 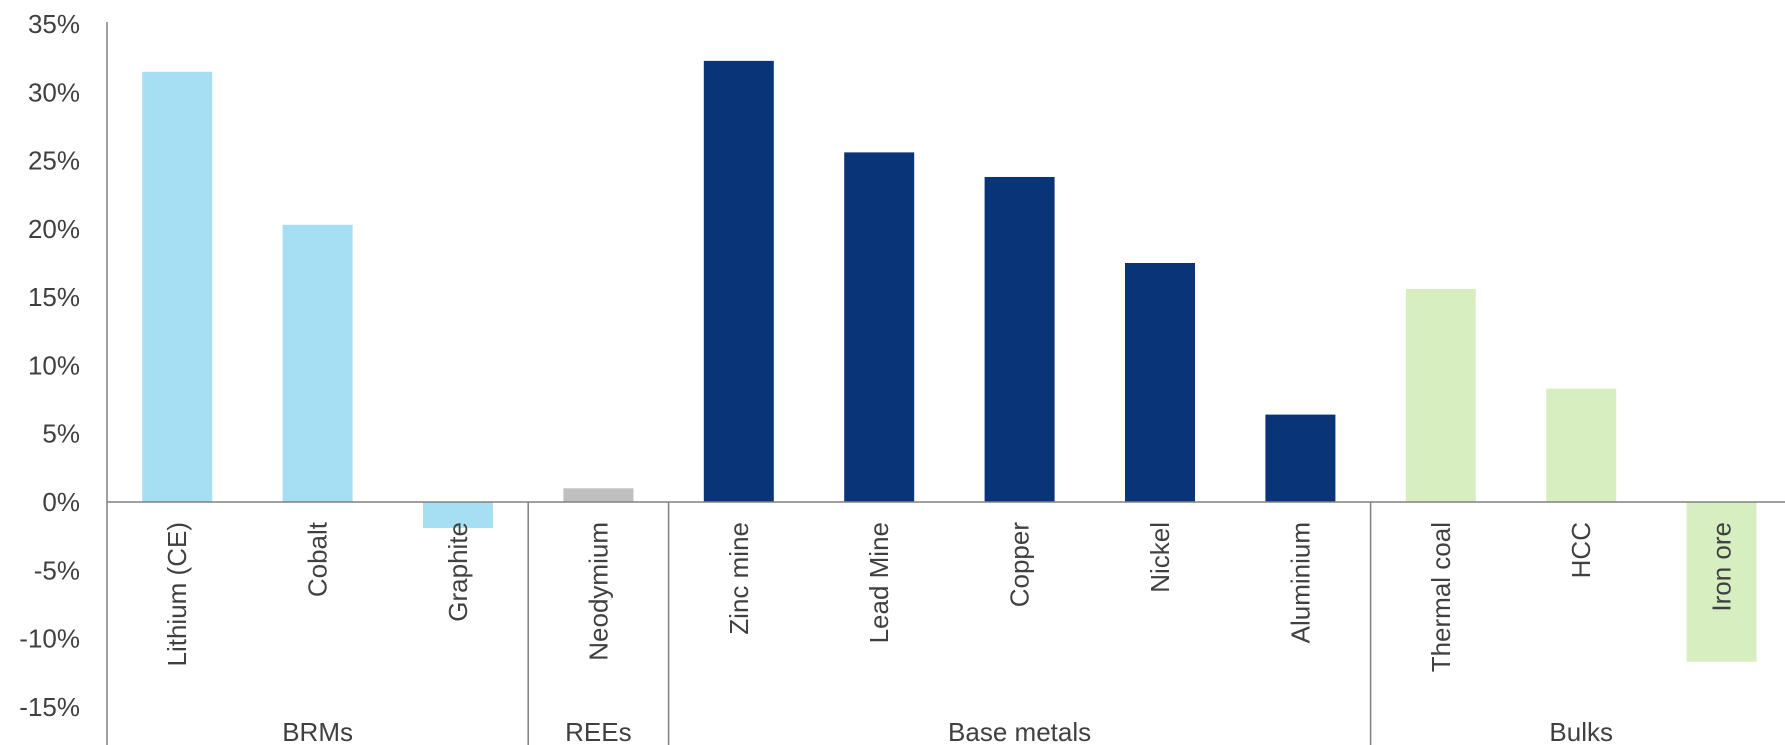 What do you see at coordinates (49, 707) in the screenshot?
I see `y-tick-label: -15%` at bounding box center [49, 707].